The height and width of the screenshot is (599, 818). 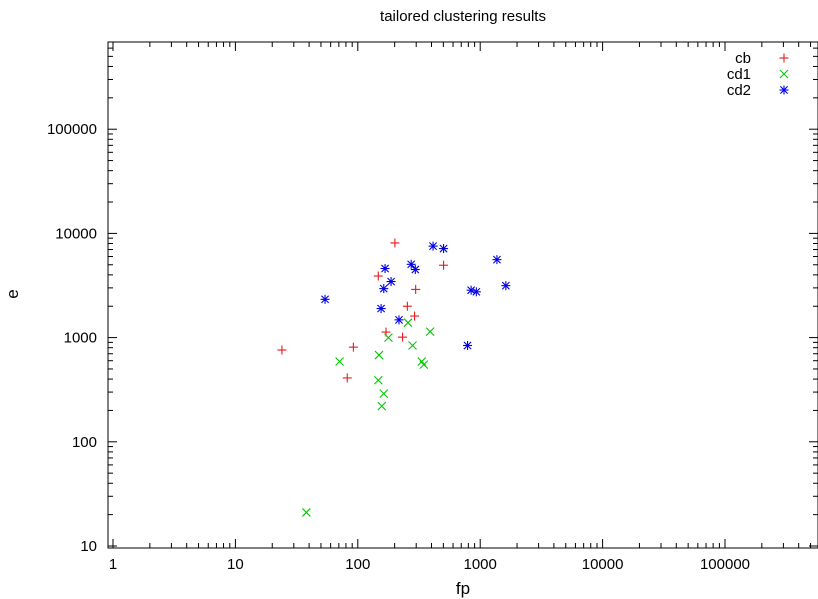 I want to click on legend-label-cb: cb, so click(x=743, y=58).